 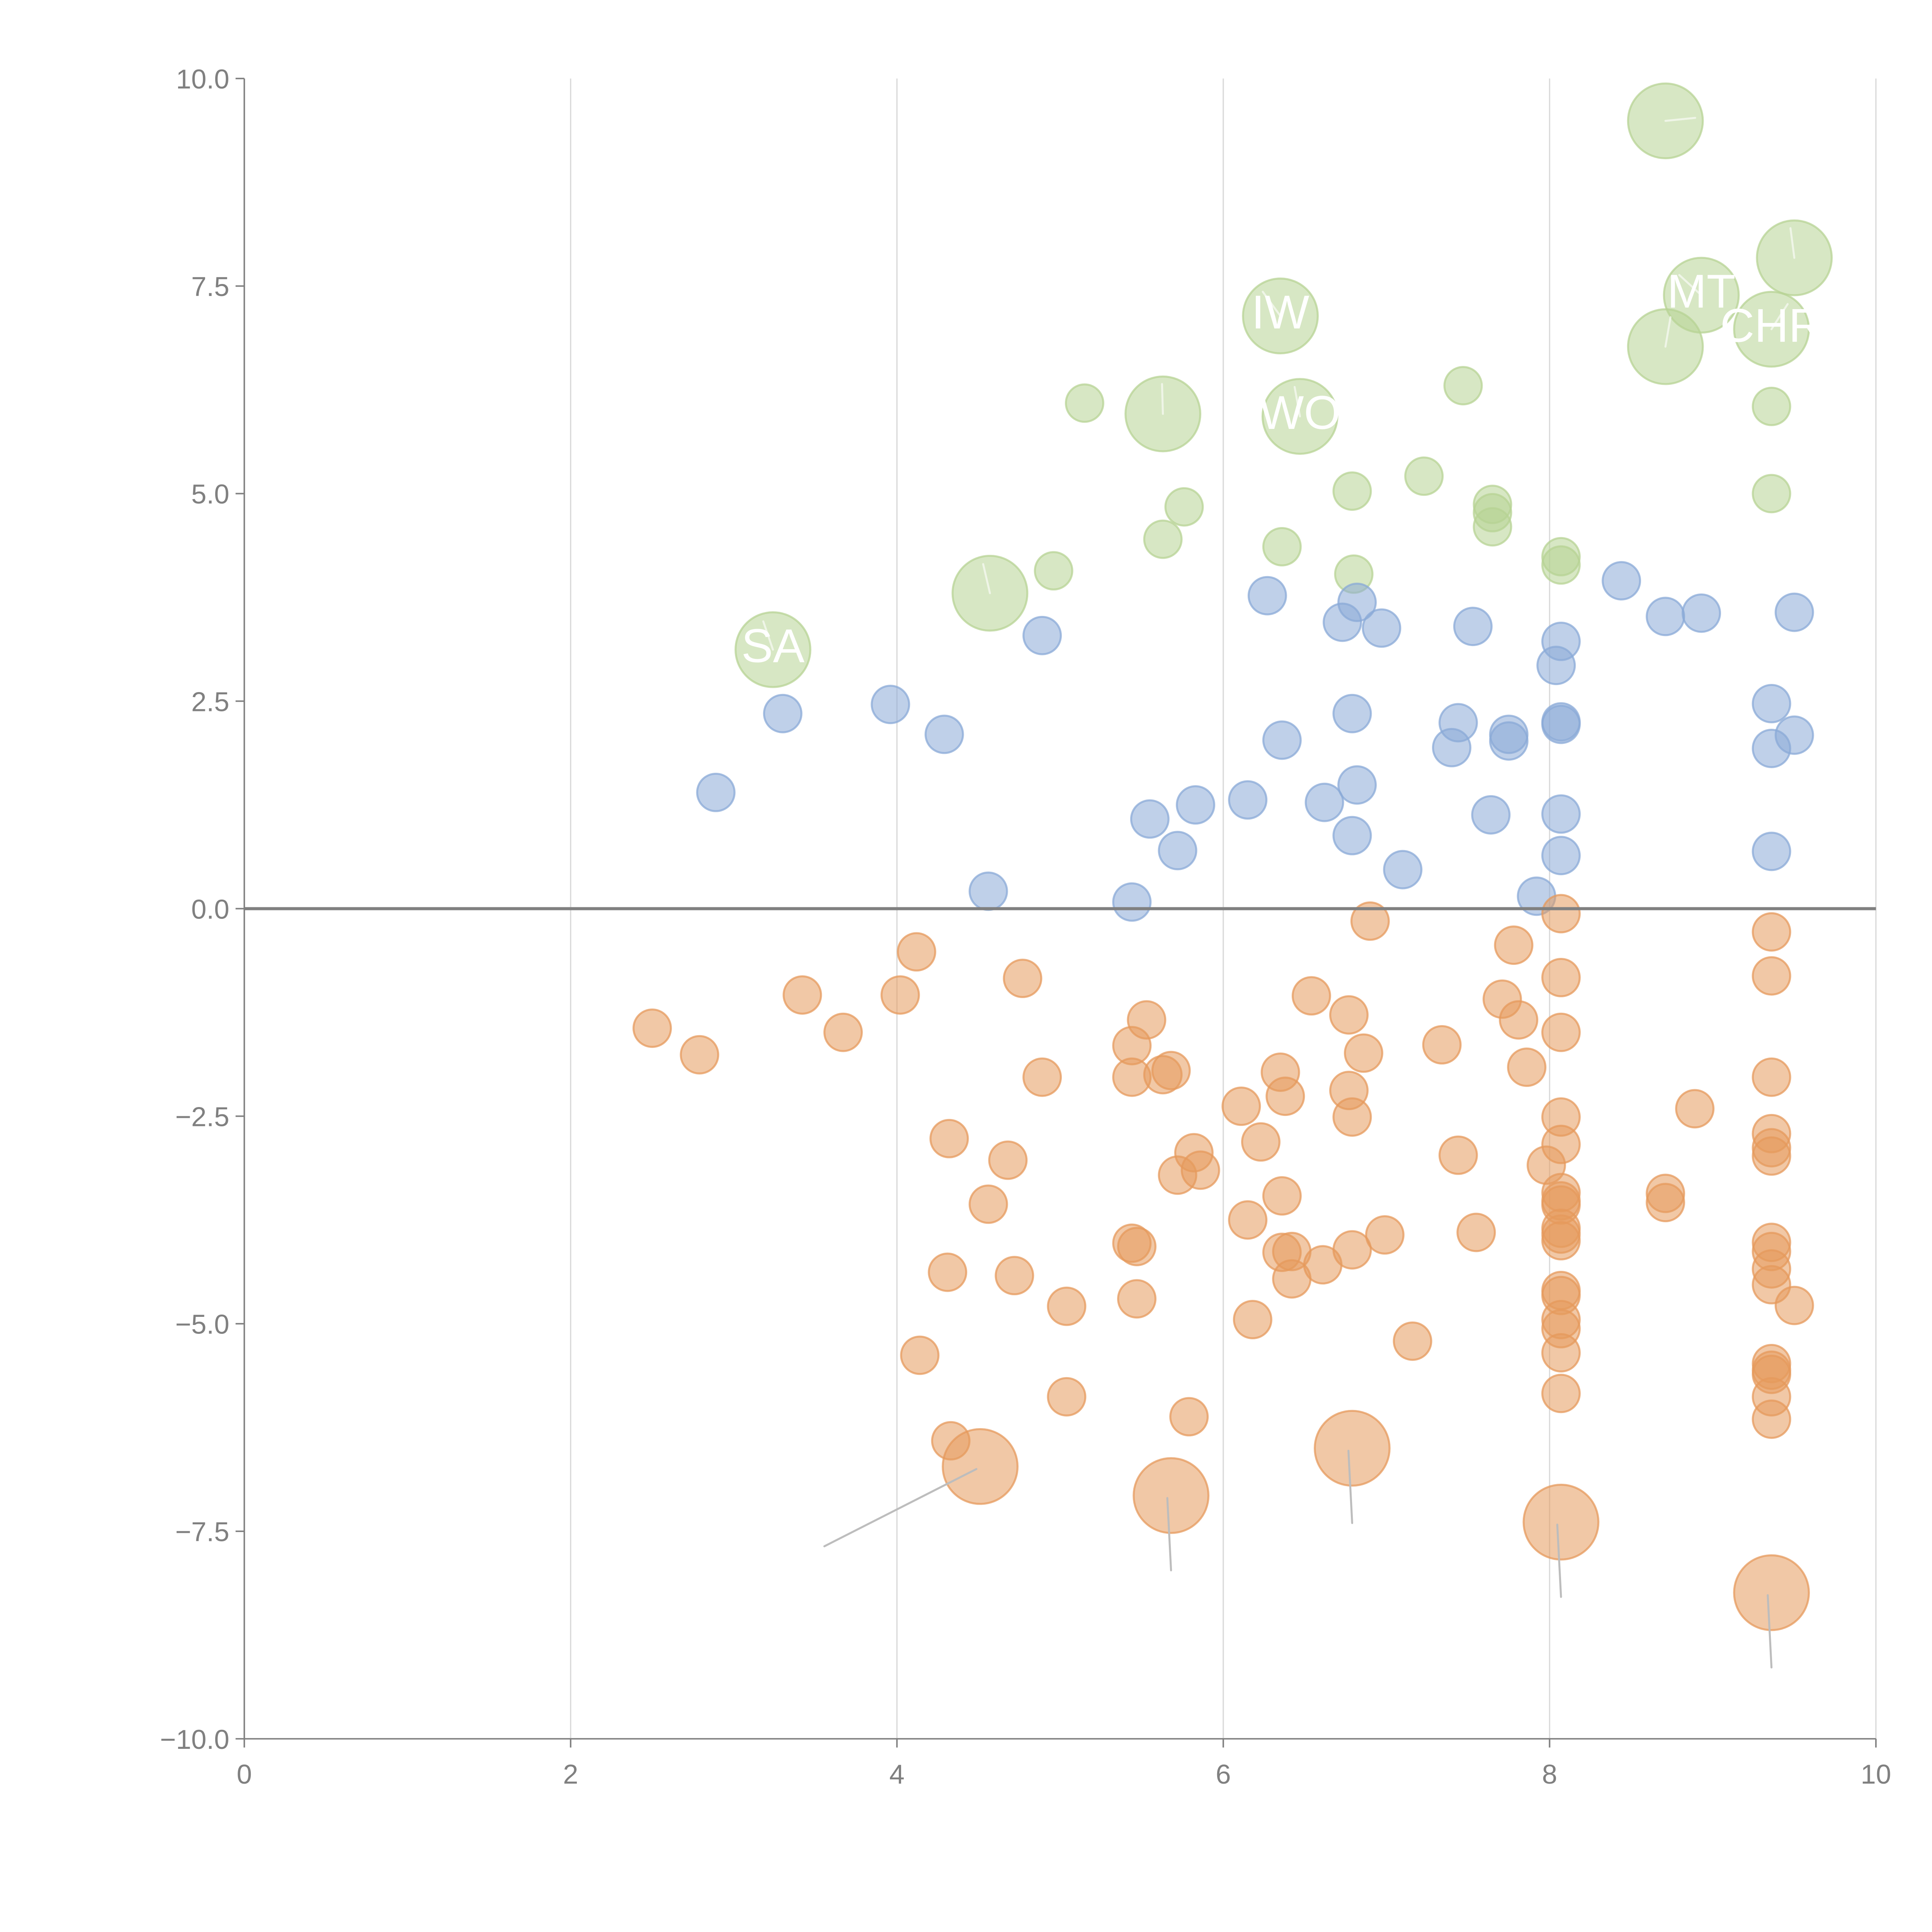 I want to click on y-tick-label: −10.0, so click(x=195, y=1740).